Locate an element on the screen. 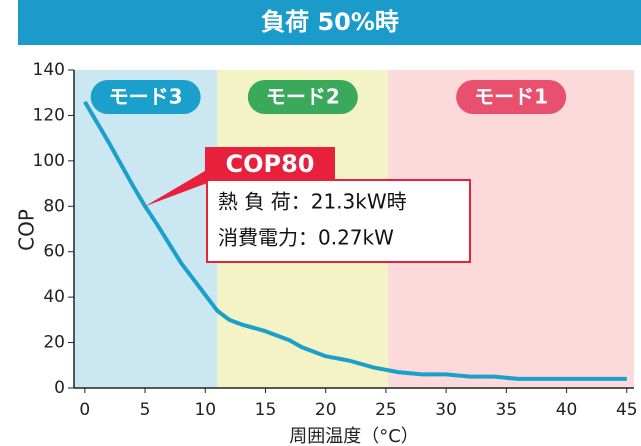 This screenshot has width=641, height=446. mode-label: モード3 is located at coordinates (146, 97).